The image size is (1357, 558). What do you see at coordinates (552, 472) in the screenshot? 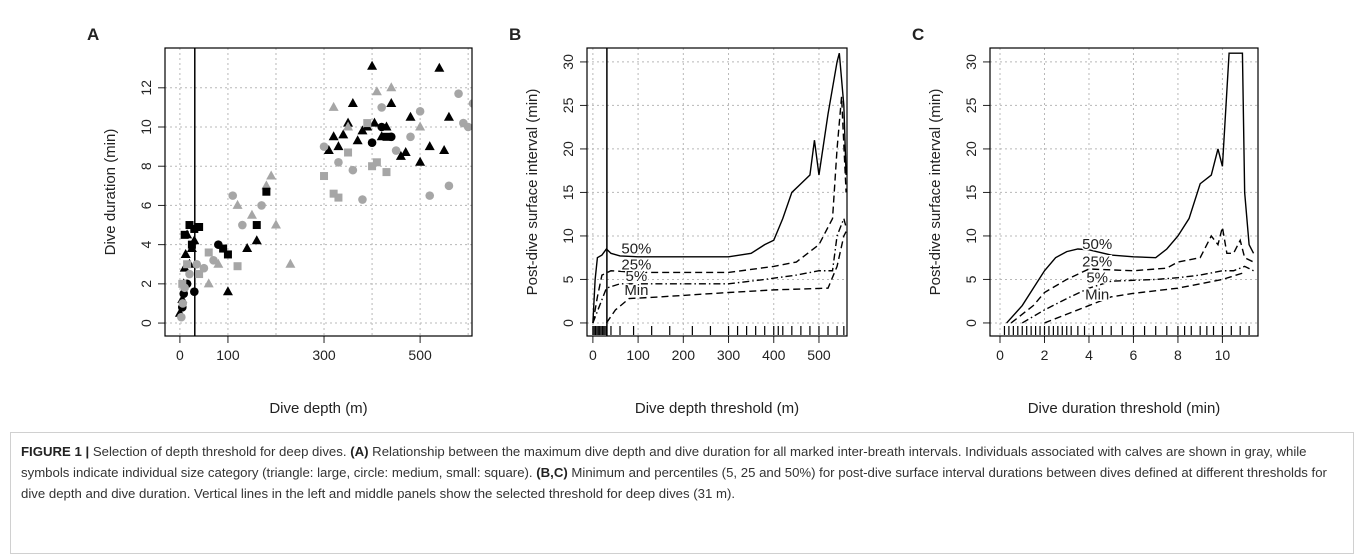
I see `caption-text: (B,C)` at bounding box center [552, 472].